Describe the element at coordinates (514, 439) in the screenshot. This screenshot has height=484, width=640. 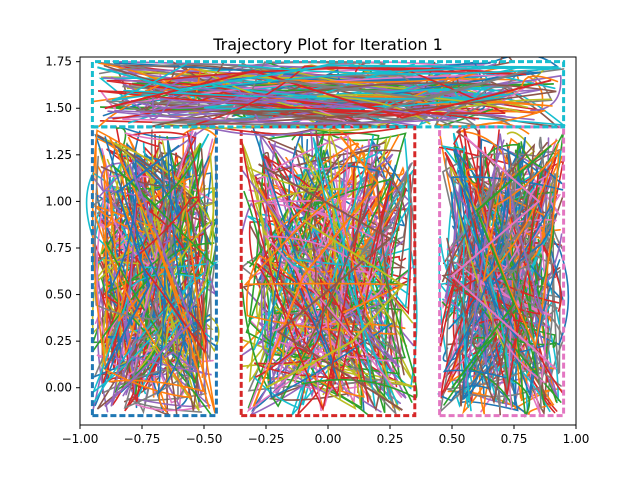
I see `x-tick-label: 0.75` at that location.